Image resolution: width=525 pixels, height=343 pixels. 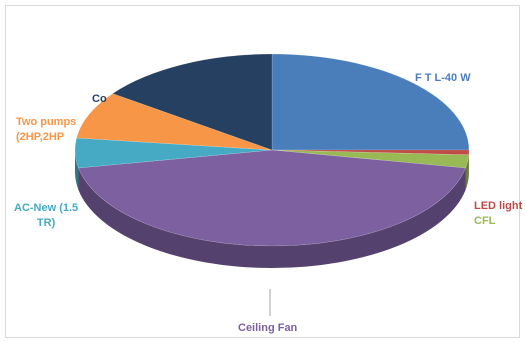 What do you see at coordinates (173, 153) in the screenshot?
I see `slice-ac-new-1-5-tr-` at bounding box center [173, 153].